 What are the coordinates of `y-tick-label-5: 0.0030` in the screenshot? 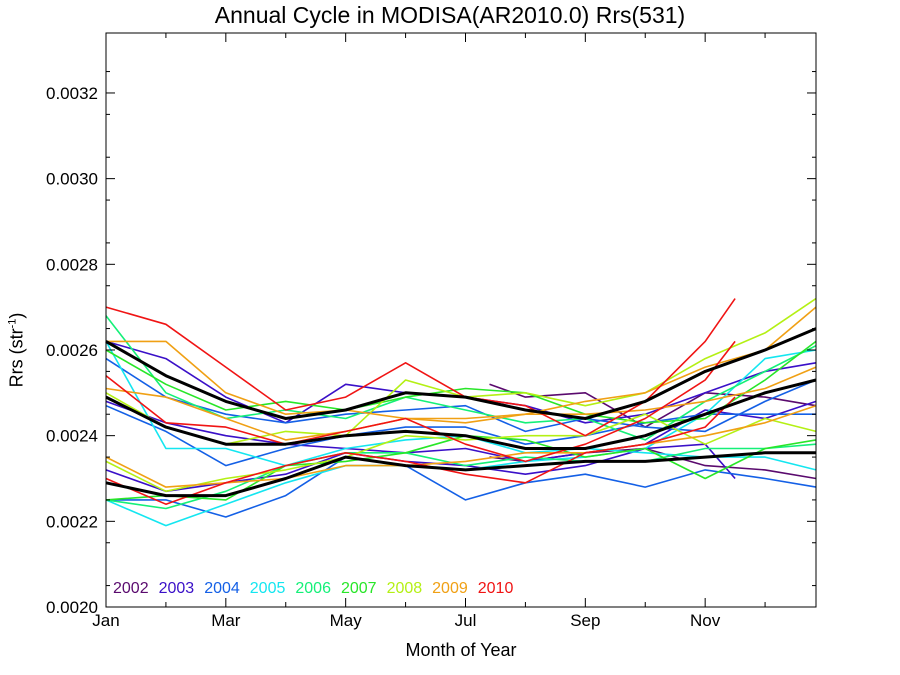 It's located at (72, 179).